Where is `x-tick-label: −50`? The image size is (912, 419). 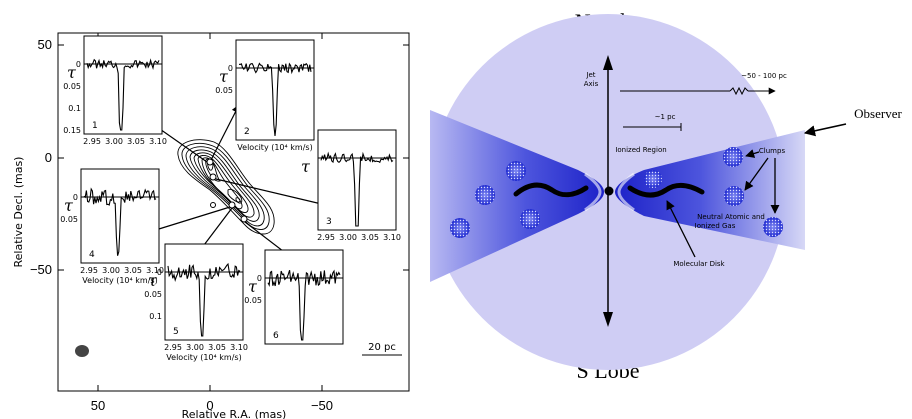
x-tick-label: −50 is located at coordinates (322, 405).